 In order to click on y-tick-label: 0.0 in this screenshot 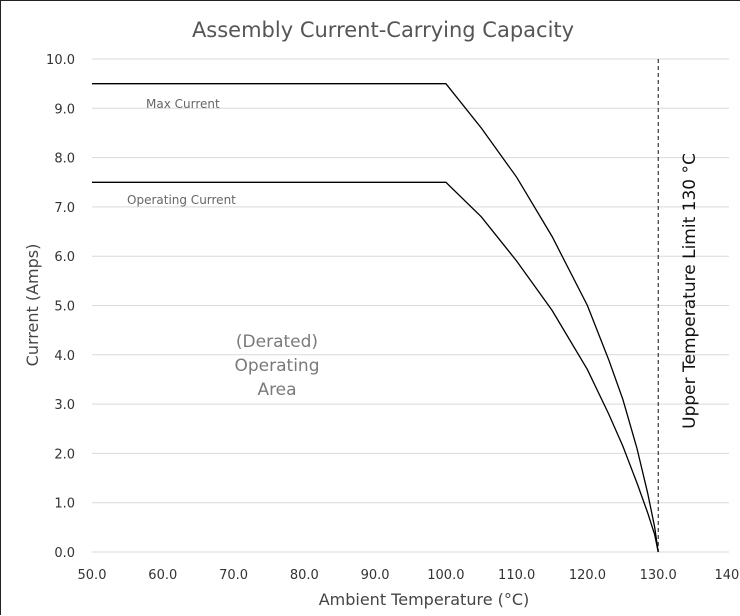, I will do `click(64, 553)`.